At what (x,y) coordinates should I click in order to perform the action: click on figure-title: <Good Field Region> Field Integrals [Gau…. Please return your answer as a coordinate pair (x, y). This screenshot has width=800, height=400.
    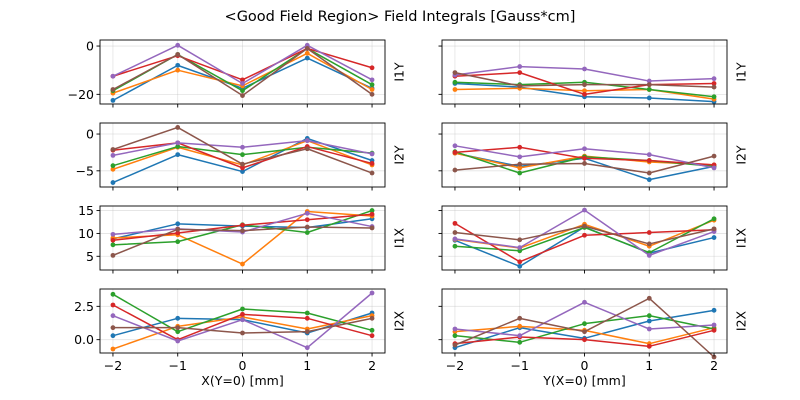
    Looking at the image, I should click on (400, 17).